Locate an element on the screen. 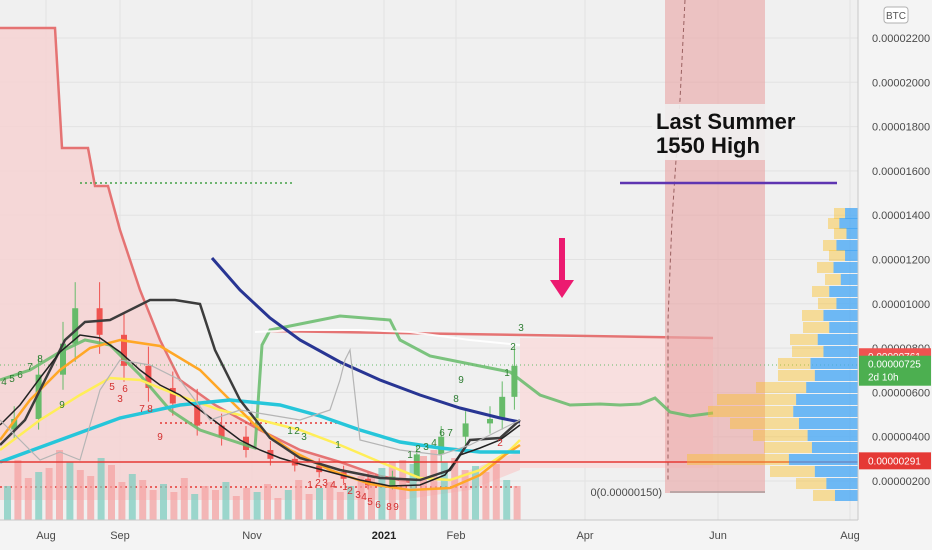 The width and height of the screenshot is (932, 550). price-tag is located at coordinates (895, 370).